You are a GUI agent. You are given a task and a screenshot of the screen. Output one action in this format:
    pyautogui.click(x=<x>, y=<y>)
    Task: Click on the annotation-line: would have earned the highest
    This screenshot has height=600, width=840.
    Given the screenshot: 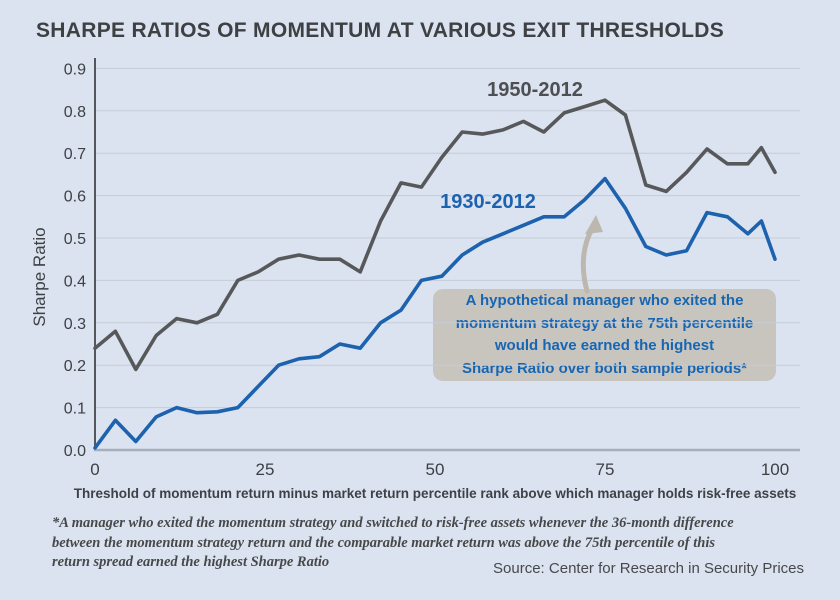 What is the action you would take?
    pyautogui.click(x=604, y=345)
    